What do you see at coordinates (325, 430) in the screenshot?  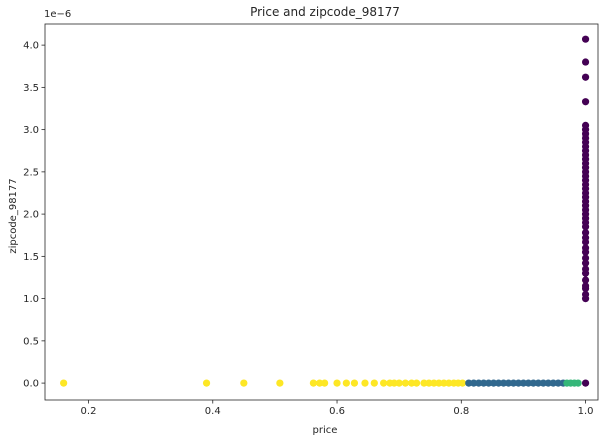 I see `x-axis-label: price` at bounding box center [325, 430].